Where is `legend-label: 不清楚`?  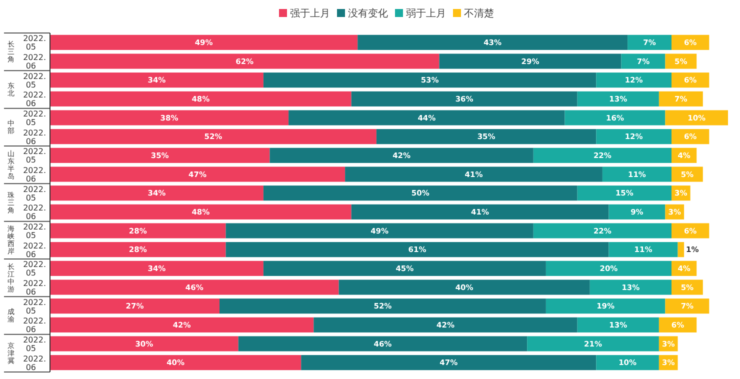 legend-label: 不清楚 is located at coordinates (479, 14).